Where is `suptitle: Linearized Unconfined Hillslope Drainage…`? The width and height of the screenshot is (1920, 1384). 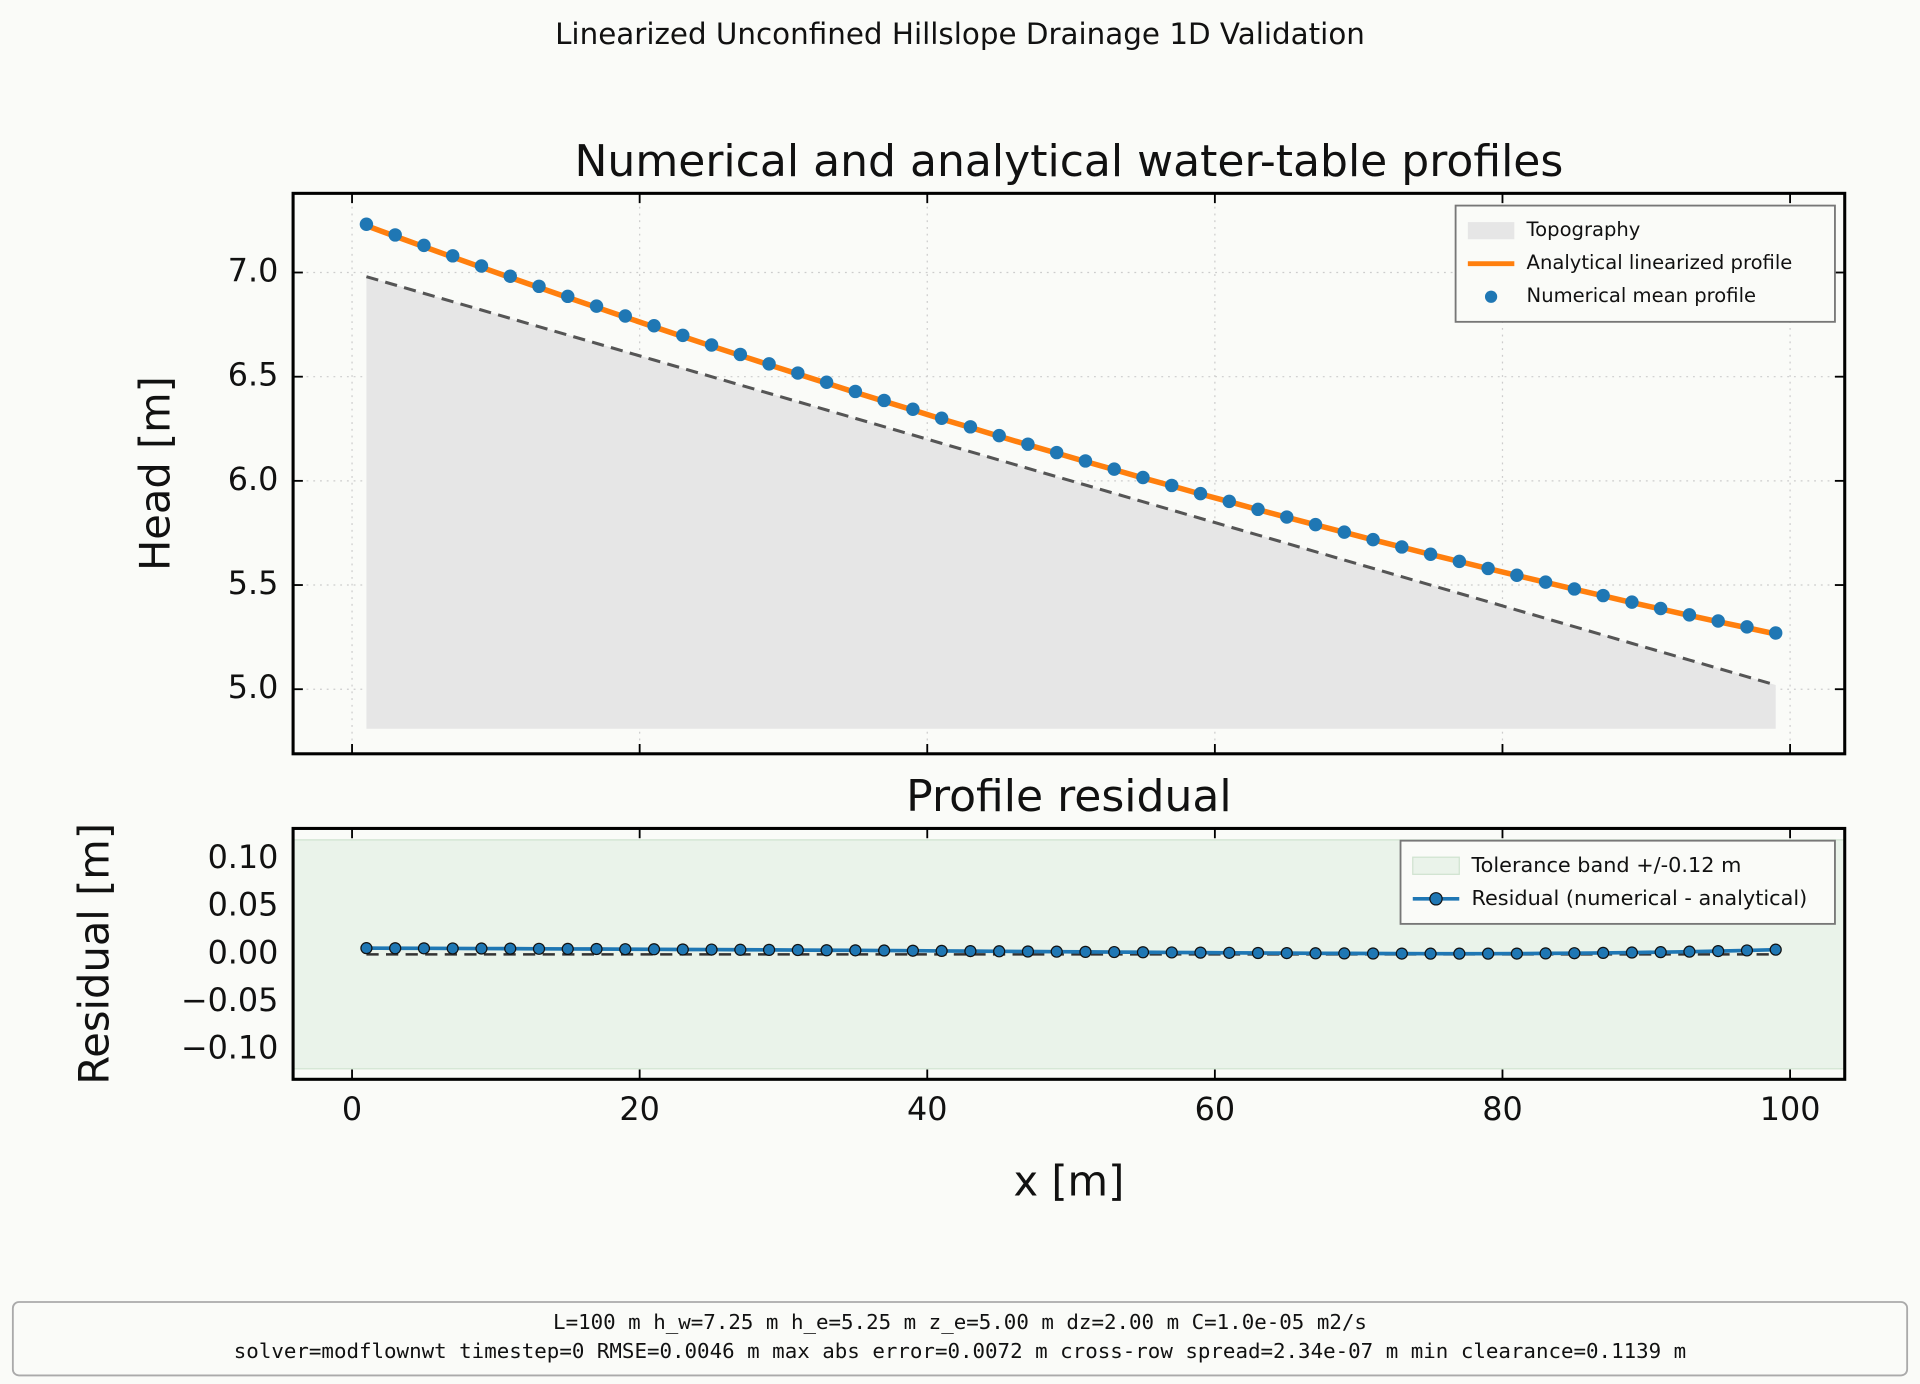 suptitle: Linearized Unconfined Hillslope Drainage… is located at coordinates (960, 34).